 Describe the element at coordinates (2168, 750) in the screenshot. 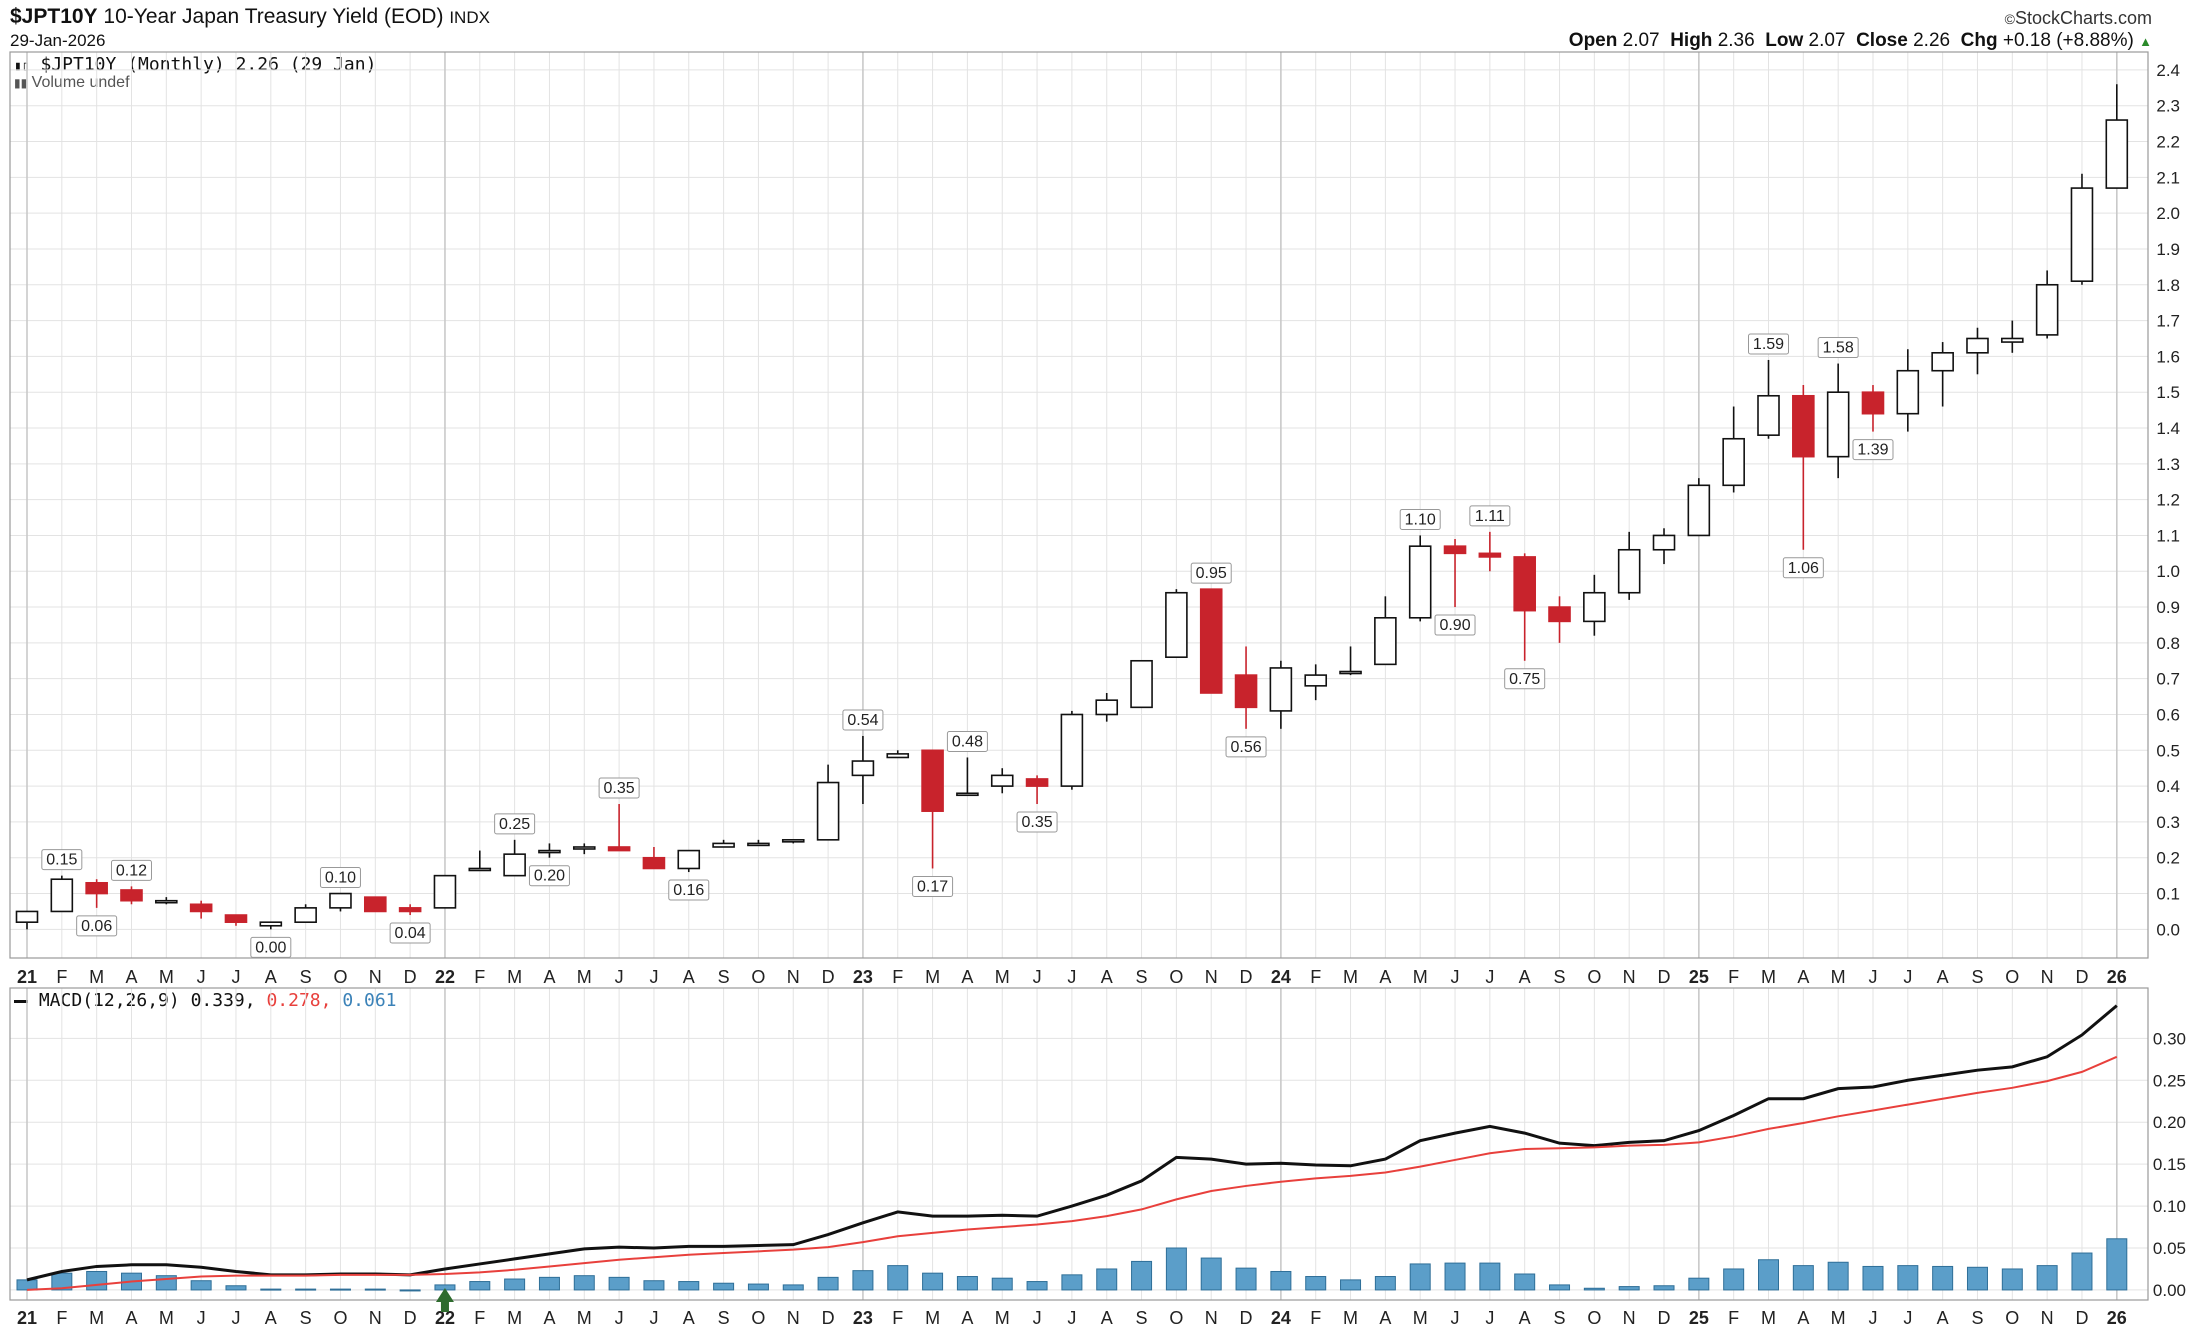

I see `price-tick-label: 0.5` at that location.